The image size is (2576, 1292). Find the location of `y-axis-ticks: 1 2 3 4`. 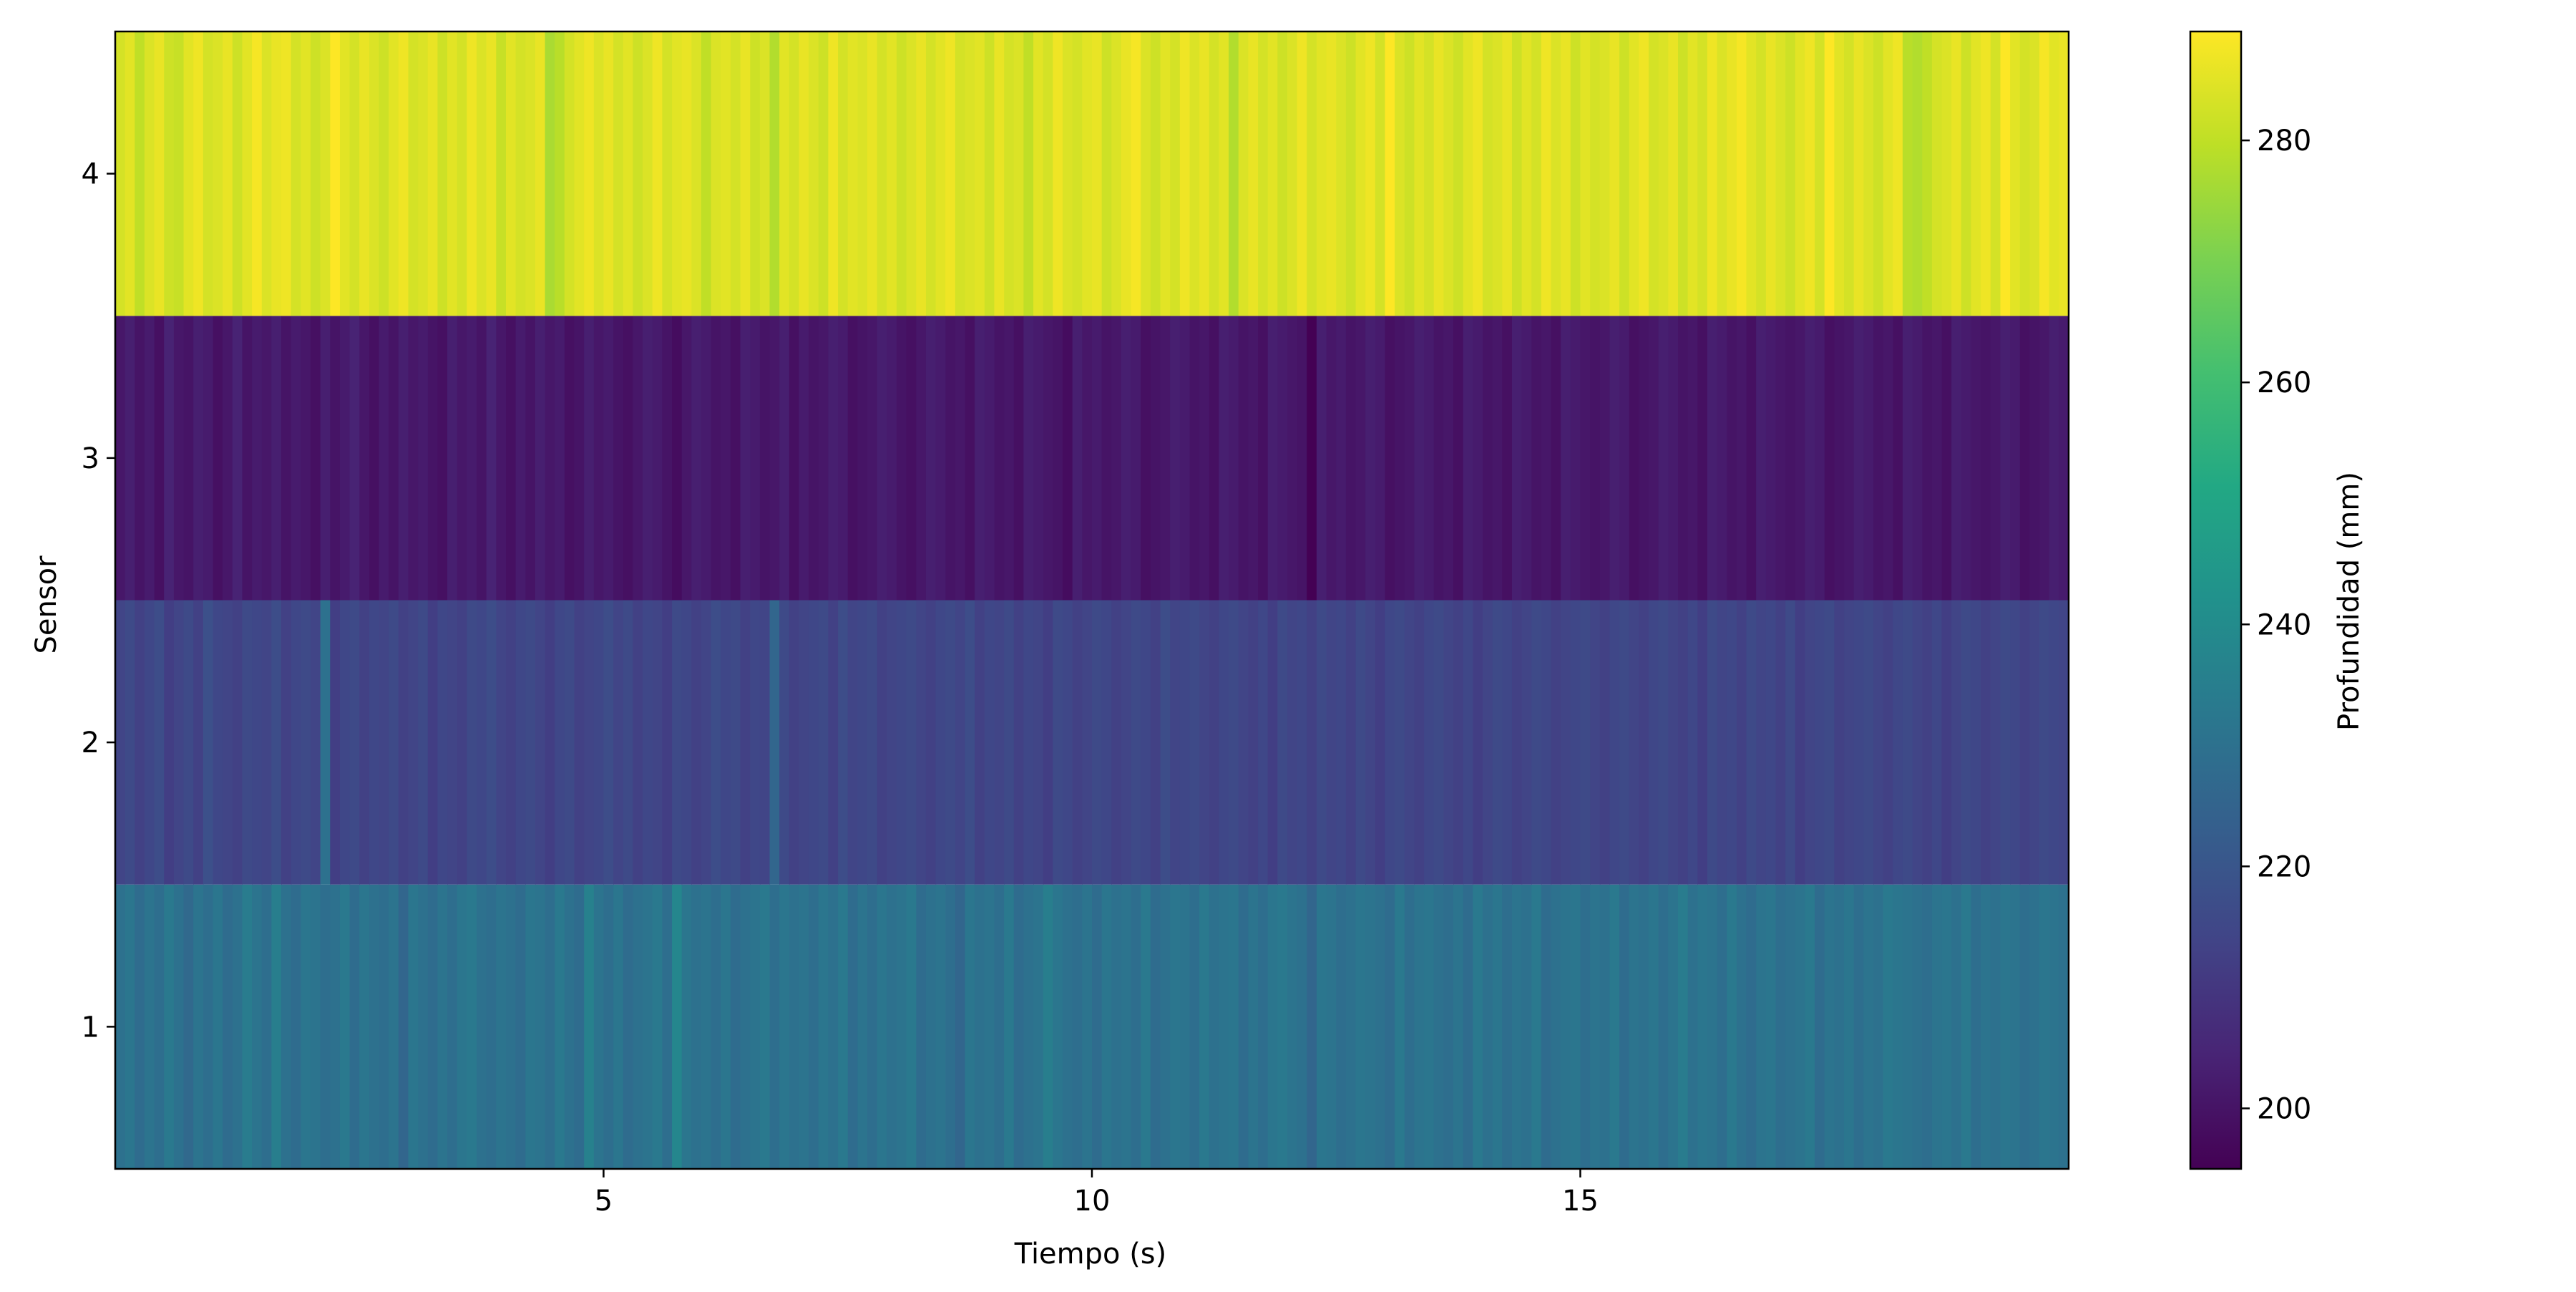

y-axis-ticks: 1 2 3 4 is located at coordinates (98, 601).